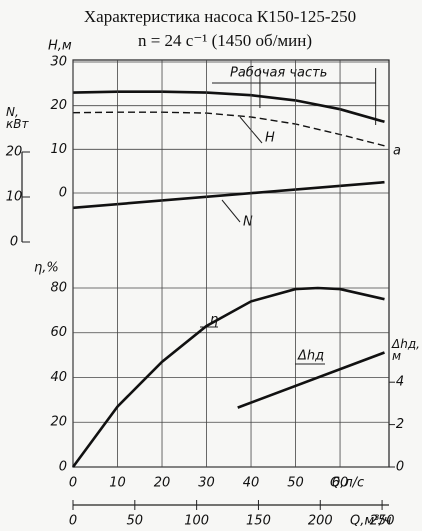 The height and width of the screenshot is (531, 422). What do you see at coordinates (406, 350) in the screenshot?
I see `y2-axis-label: Δhд, м` at bounding box center [406, 350].